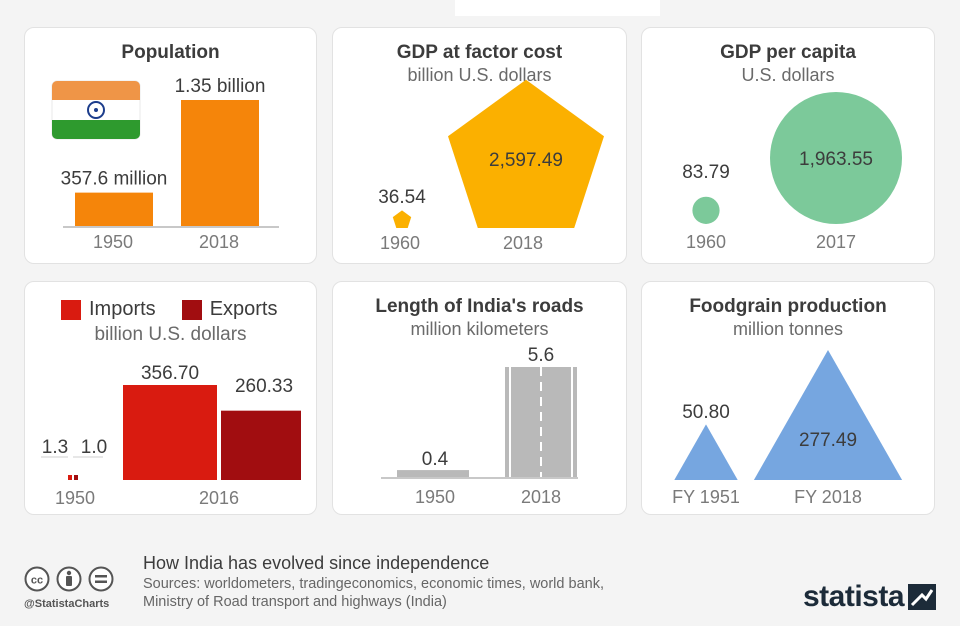 This screenshot has width=960, height=626. What do you see at coordinates (219, 242) in the screenshot?
I see `population-year-2018: 2018` at bounding box center [219, 242].